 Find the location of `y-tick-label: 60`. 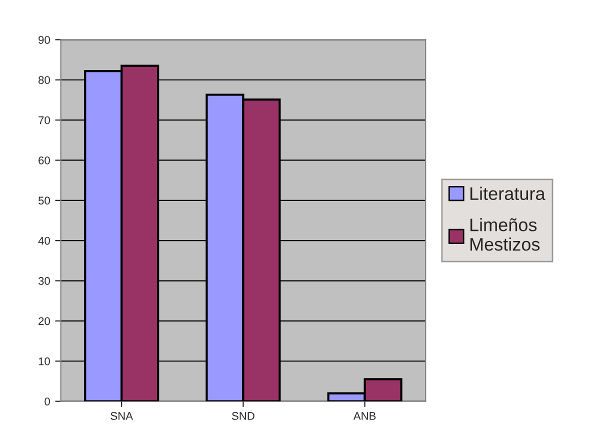

y-tick-label: 60 is located at coordinates (44, 160).